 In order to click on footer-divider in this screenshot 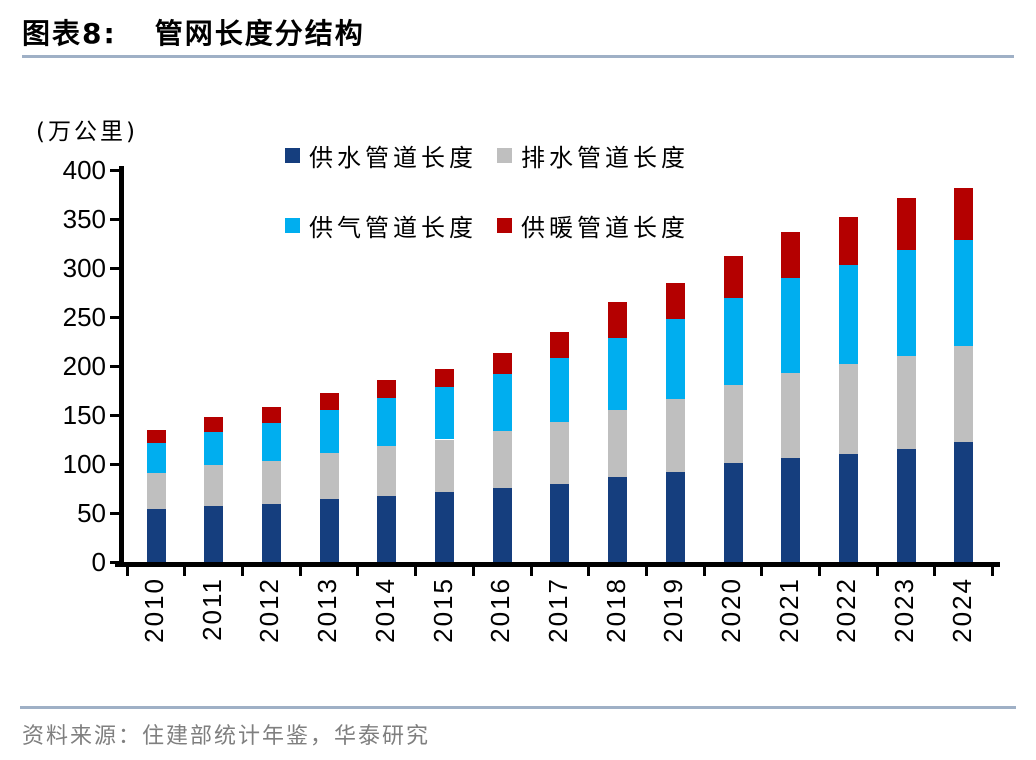, I will do `click(518, 707)`.